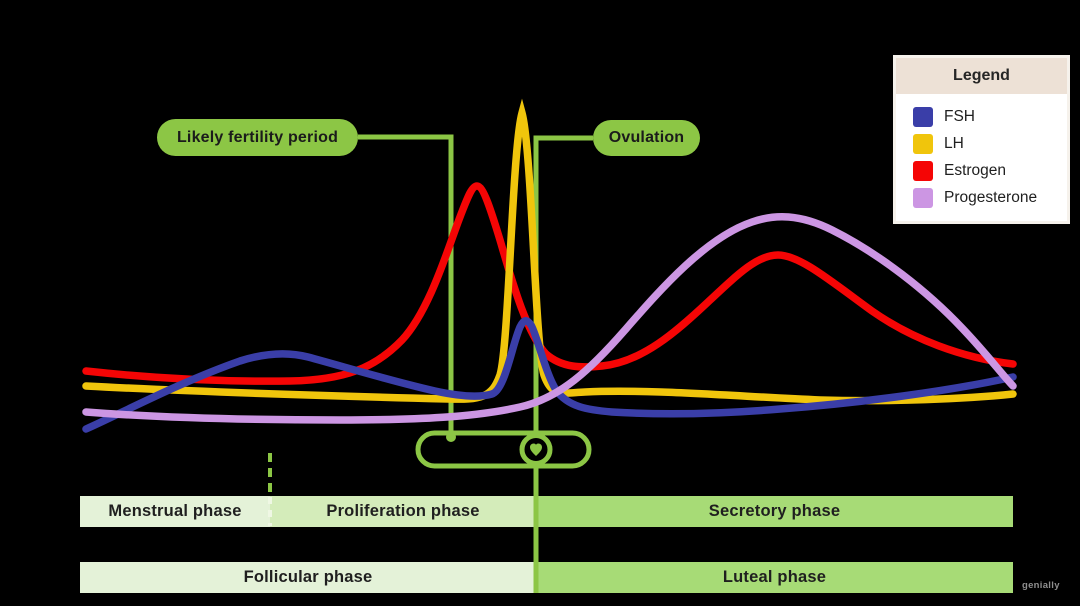 The height and width of the screenshot is (606, 1080). What do you see at coordinates (991, 197) in the screenshot?
I see `legend-label-progesterone: Progesterone` at bounding box center [991, 197].